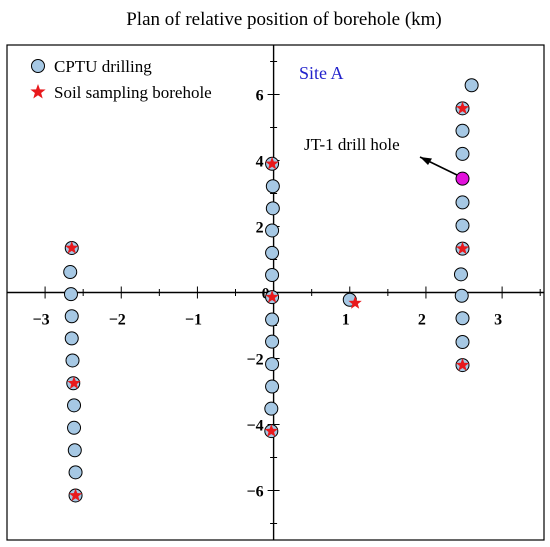 The image size is (550, 547). I want to click on x-tick-label: −1, so click(193, 320).